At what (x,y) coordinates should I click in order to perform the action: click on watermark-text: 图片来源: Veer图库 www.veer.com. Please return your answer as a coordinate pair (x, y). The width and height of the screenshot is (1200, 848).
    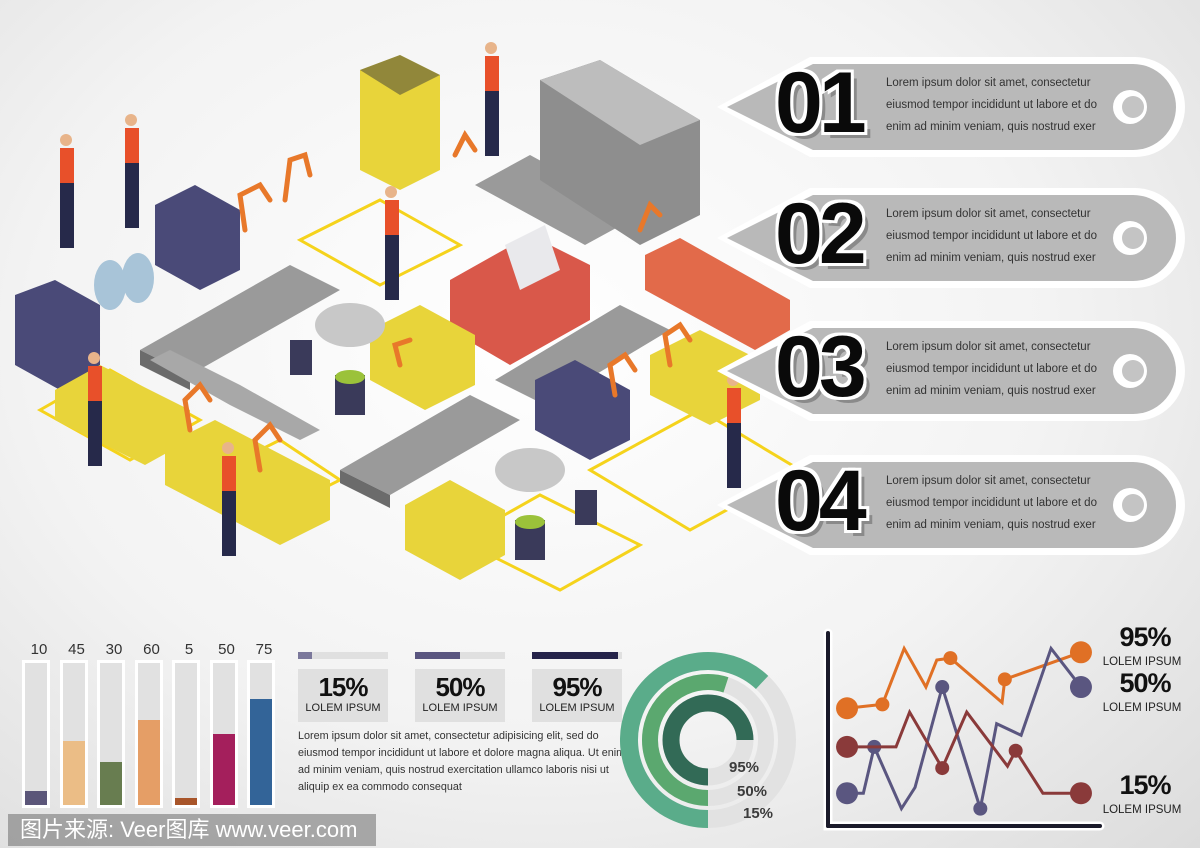
    Looking at the image, I should click on (189, 829).